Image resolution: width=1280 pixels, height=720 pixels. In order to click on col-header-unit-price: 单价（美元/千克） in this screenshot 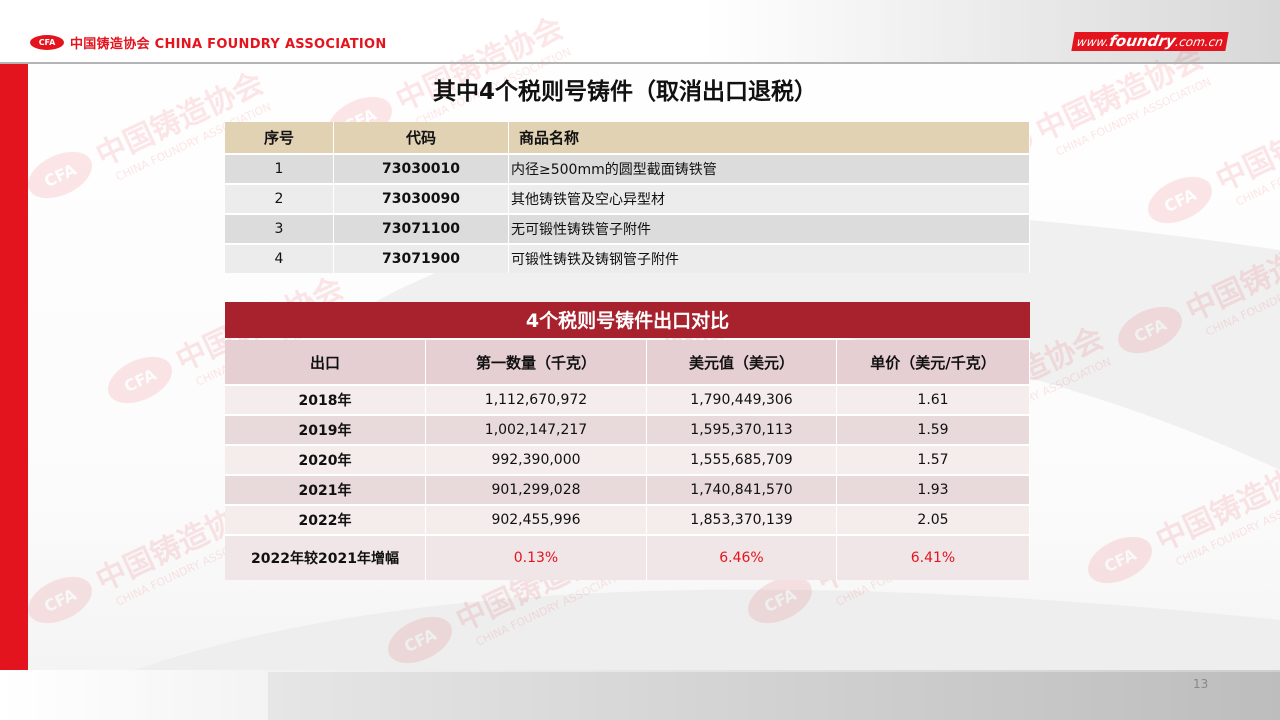, I will do `click(933, 362)`.